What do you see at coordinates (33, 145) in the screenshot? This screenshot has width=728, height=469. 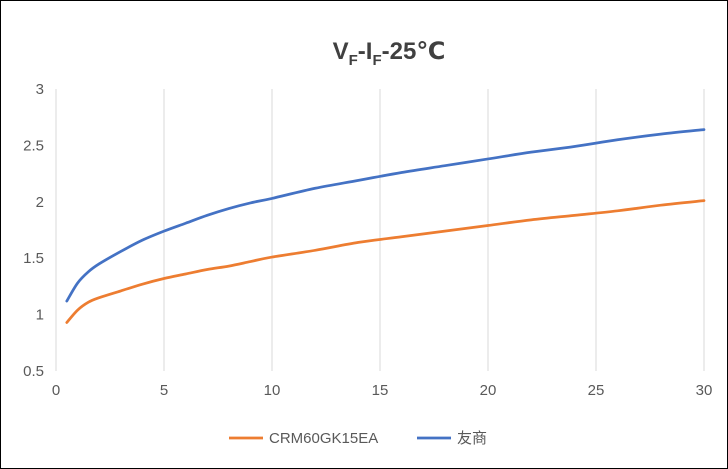 I see `y-tick-label: 2.5` at bounding box center [33, 145].